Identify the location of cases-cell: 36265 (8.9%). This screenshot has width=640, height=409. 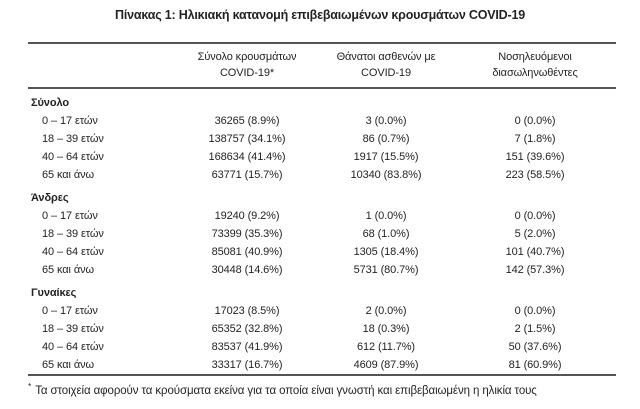
(247, 121).